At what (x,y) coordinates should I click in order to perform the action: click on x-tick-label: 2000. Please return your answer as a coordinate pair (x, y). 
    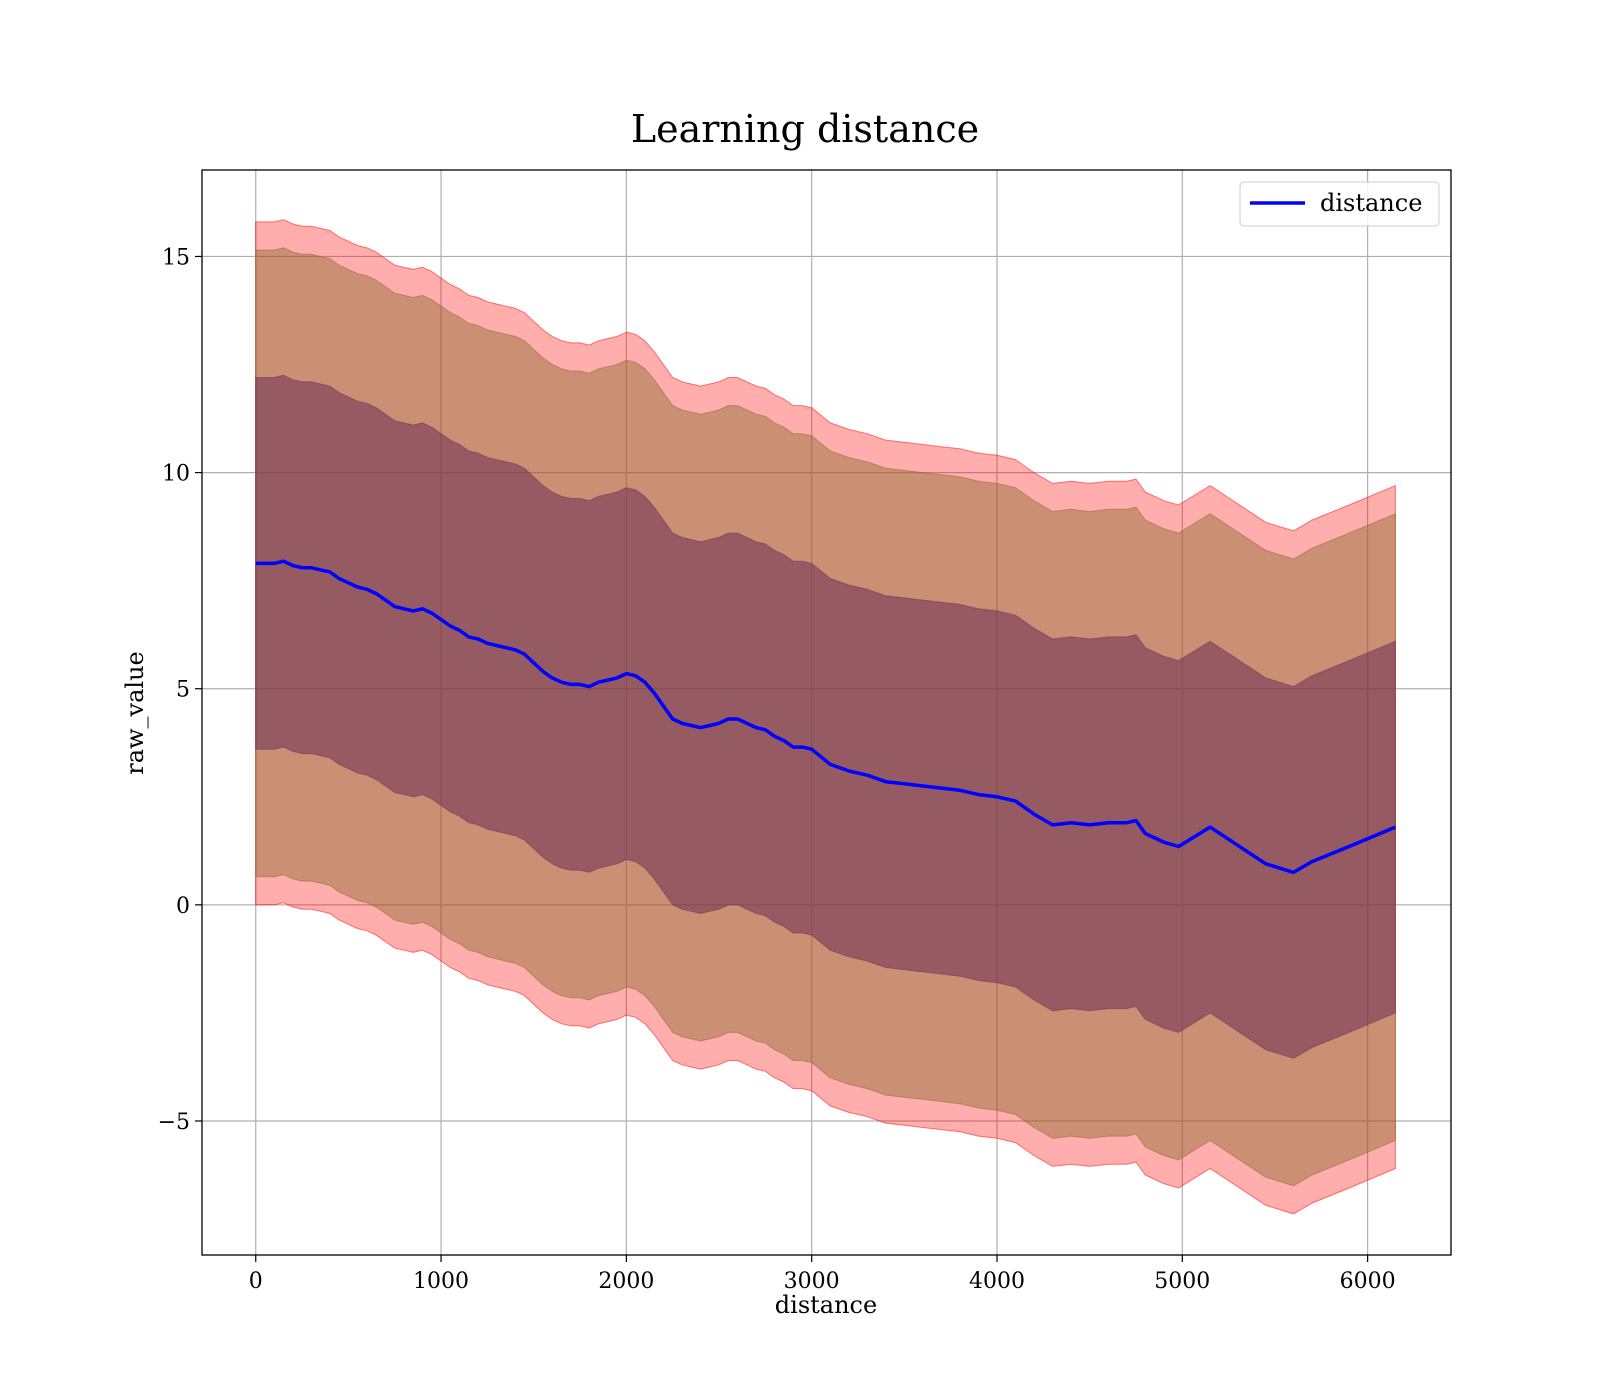
    Looking at the image, I should click on (626, 1281).